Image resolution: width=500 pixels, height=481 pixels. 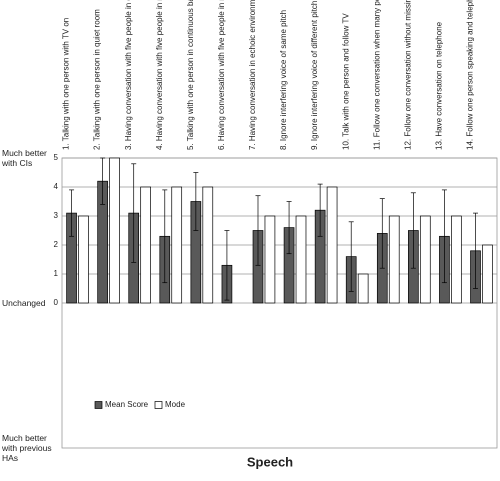 I want to click on y-tick-label: 3, so click(x=56, y=215).